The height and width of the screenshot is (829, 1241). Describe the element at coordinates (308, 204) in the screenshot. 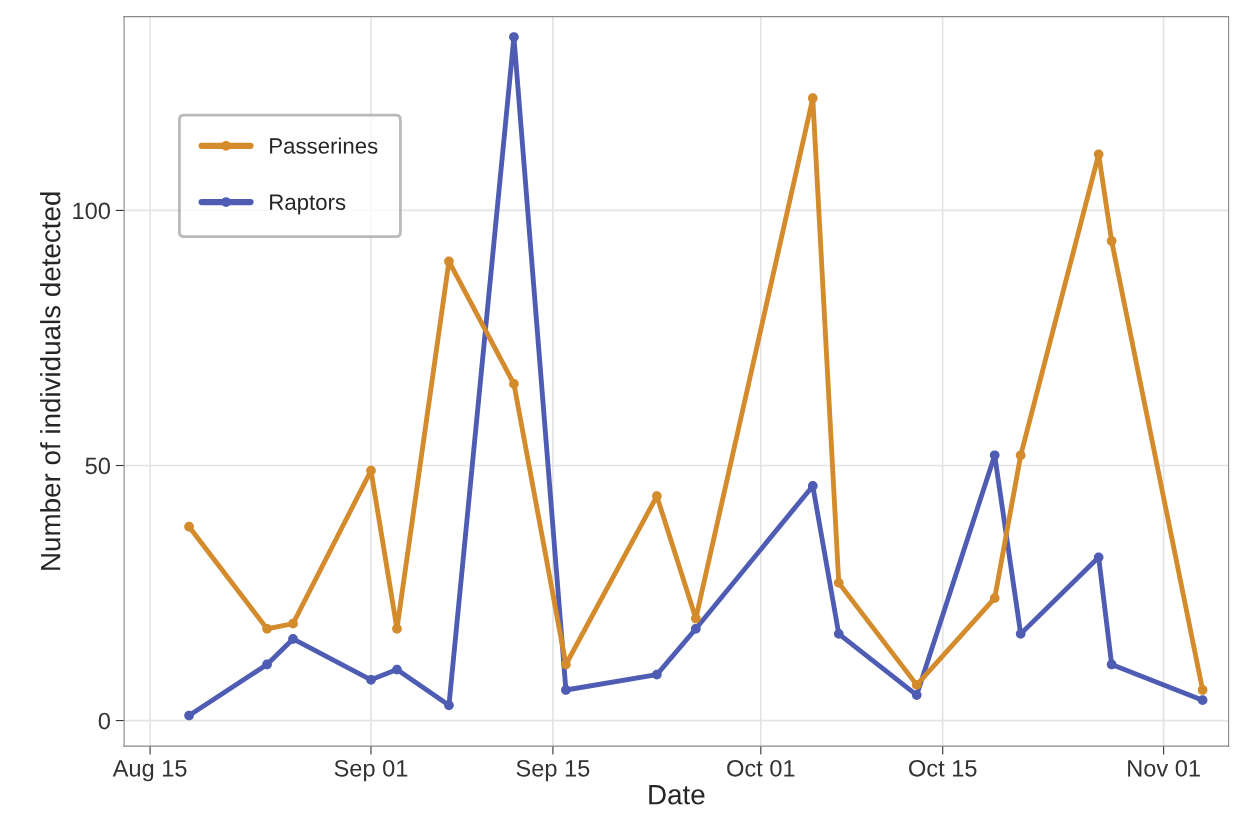

I see `legend-label: Raptors` at that location.